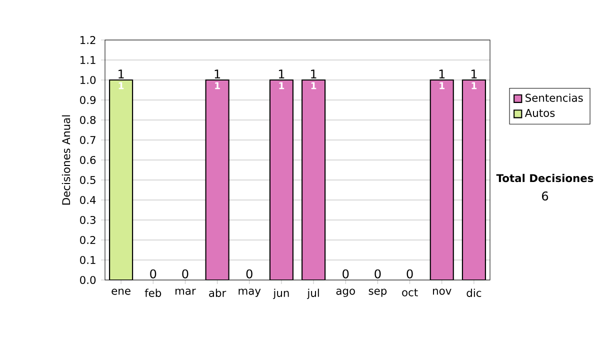 The height and width of the screenshot is (340, 600). What do you see at coordinates (66, 160) in the screenshot?
I see `y-axis-title: Decisiones Anual` at bounding box center [66, 160].